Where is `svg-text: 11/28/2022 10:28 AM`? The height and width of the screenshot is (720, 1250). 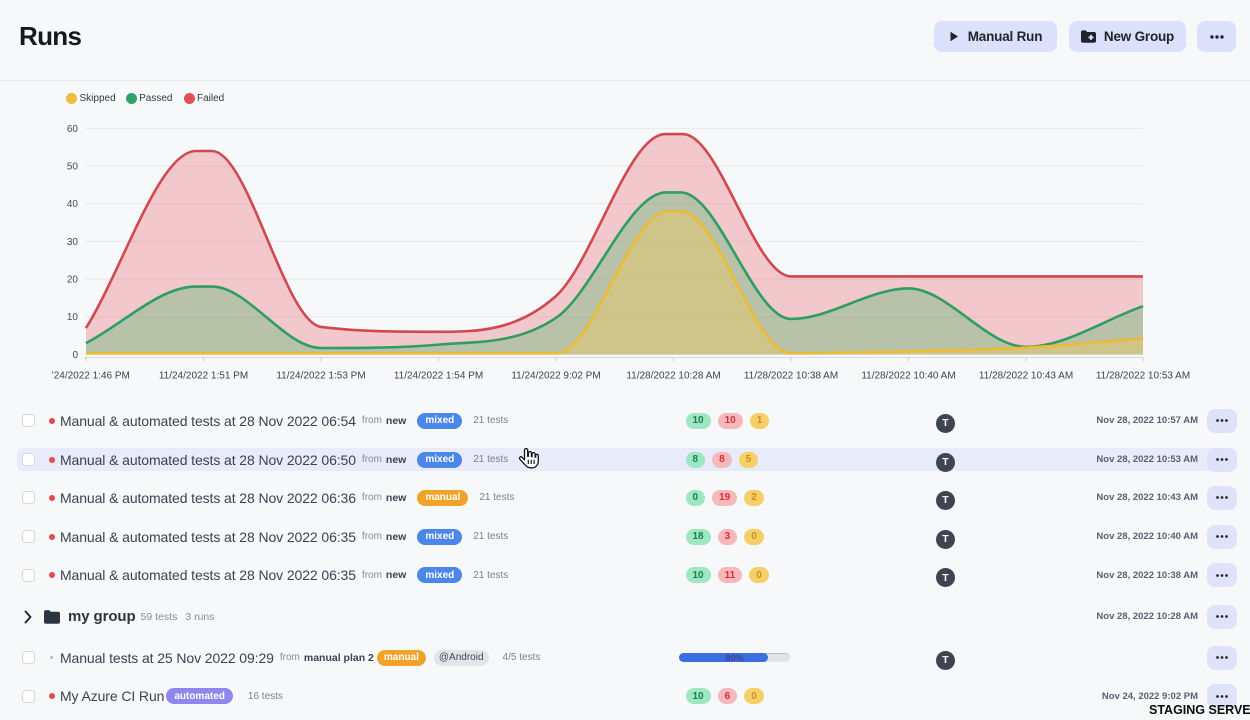
svg-text: 11/28/2022 10:28 AM is located at coordinates (673, 376).